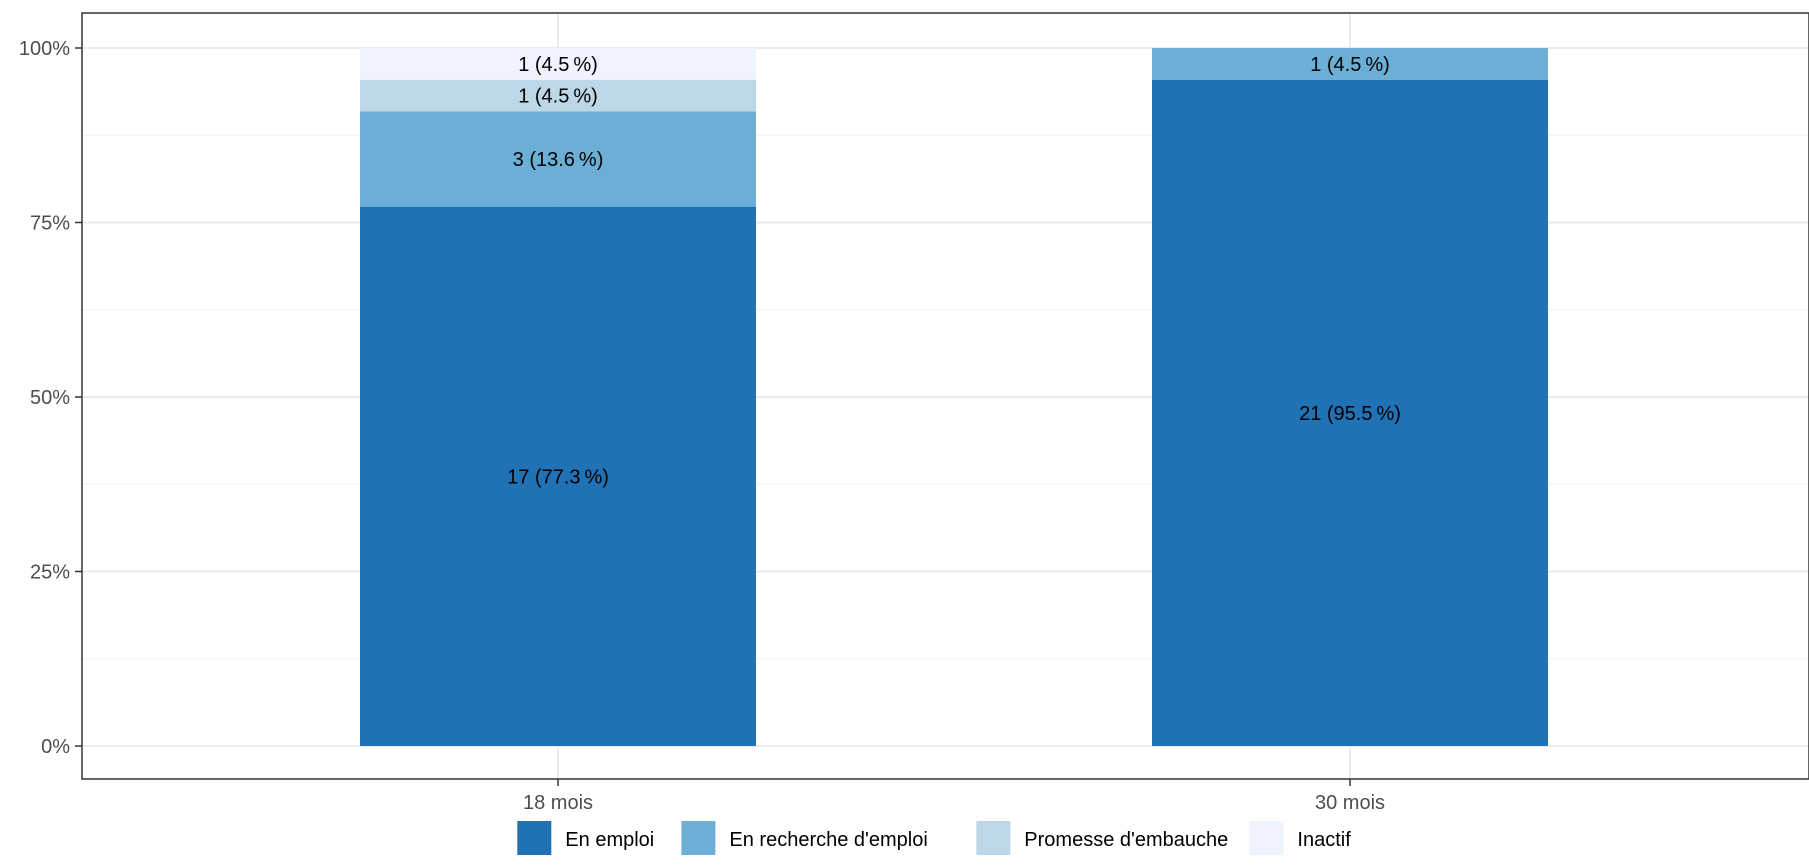 This screenshot has width=1809, height=866. Describe the element at coordinates (50, 573) in the screenshot. I see `y-tick-label: 25%` at that location.